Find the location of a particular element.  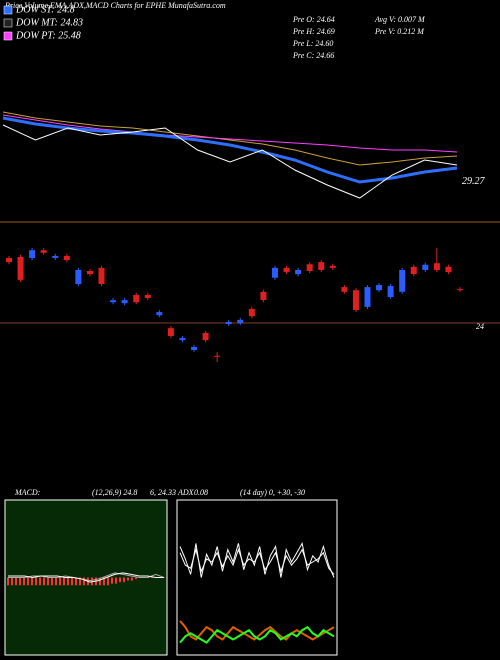

legend-label: DOW PT: 25.48 is located at coordinates (48, 35).